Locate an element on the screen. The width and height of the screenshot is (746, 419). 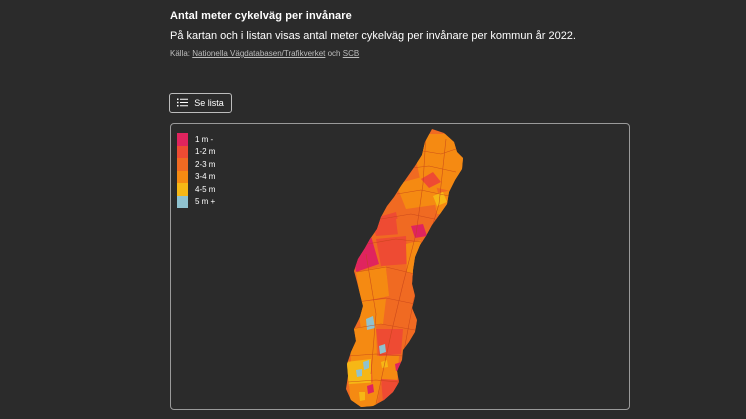
region-kiruna is located at coordinates (431, 180).